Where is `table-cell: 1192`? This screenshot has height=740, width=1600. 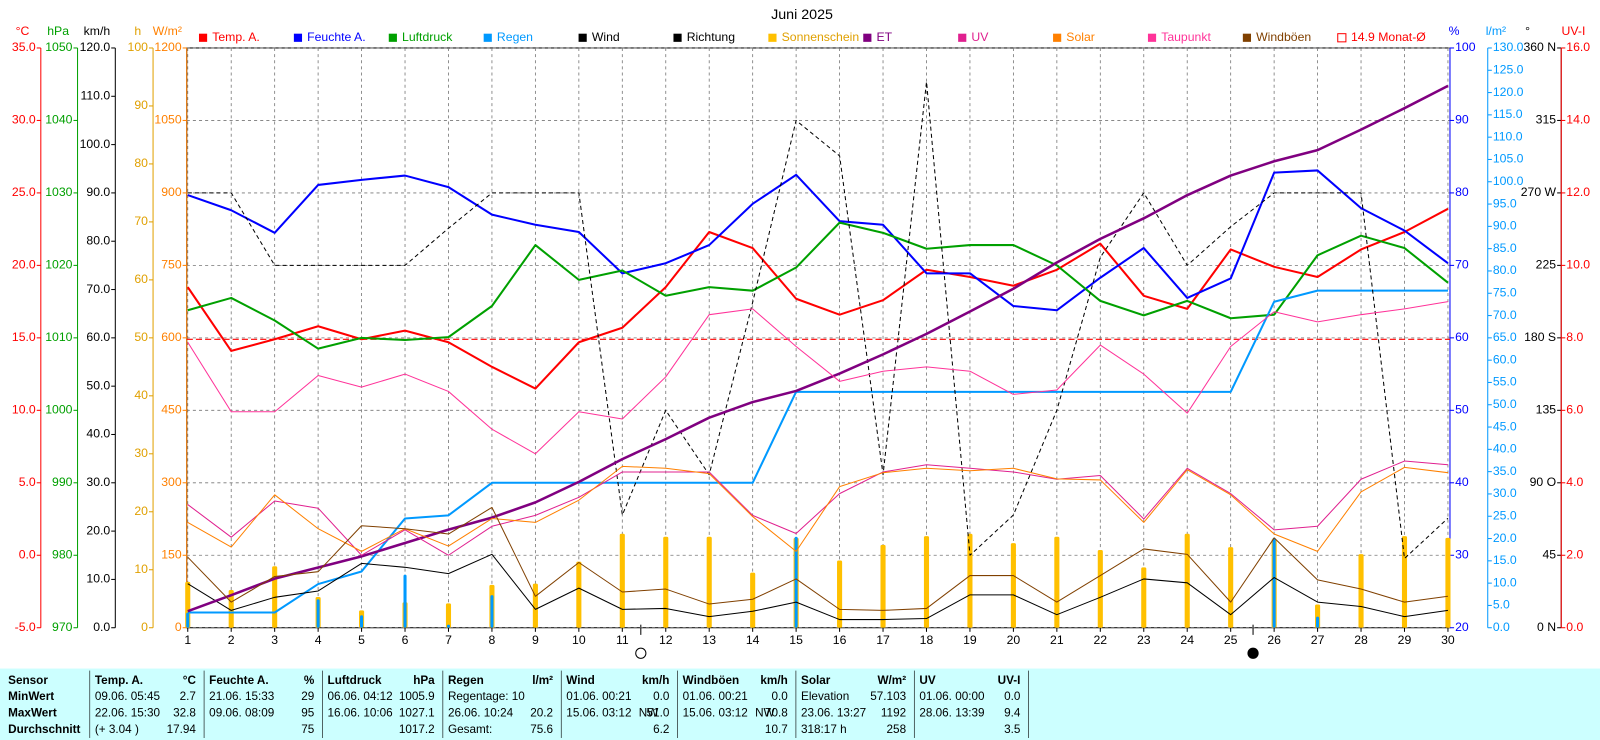 table-cell: 1192 is located at coordinates (893, 713).